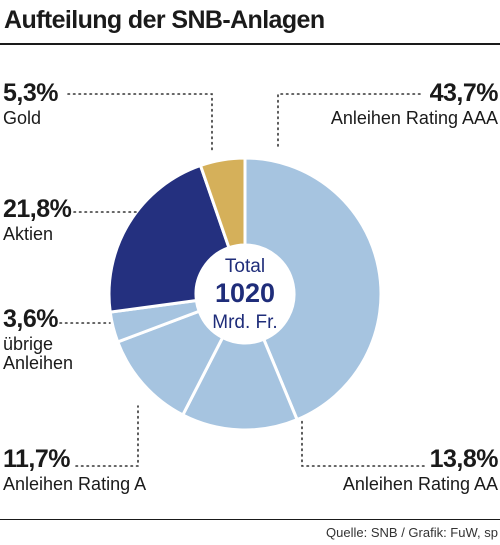 This screenshot has height=545, width=500. What do you see at coordinates (420, 484) in the screenshot?
I see `label-anleihen-aa-name: Anleihen Rating AA` at bounding box center [420, 484].